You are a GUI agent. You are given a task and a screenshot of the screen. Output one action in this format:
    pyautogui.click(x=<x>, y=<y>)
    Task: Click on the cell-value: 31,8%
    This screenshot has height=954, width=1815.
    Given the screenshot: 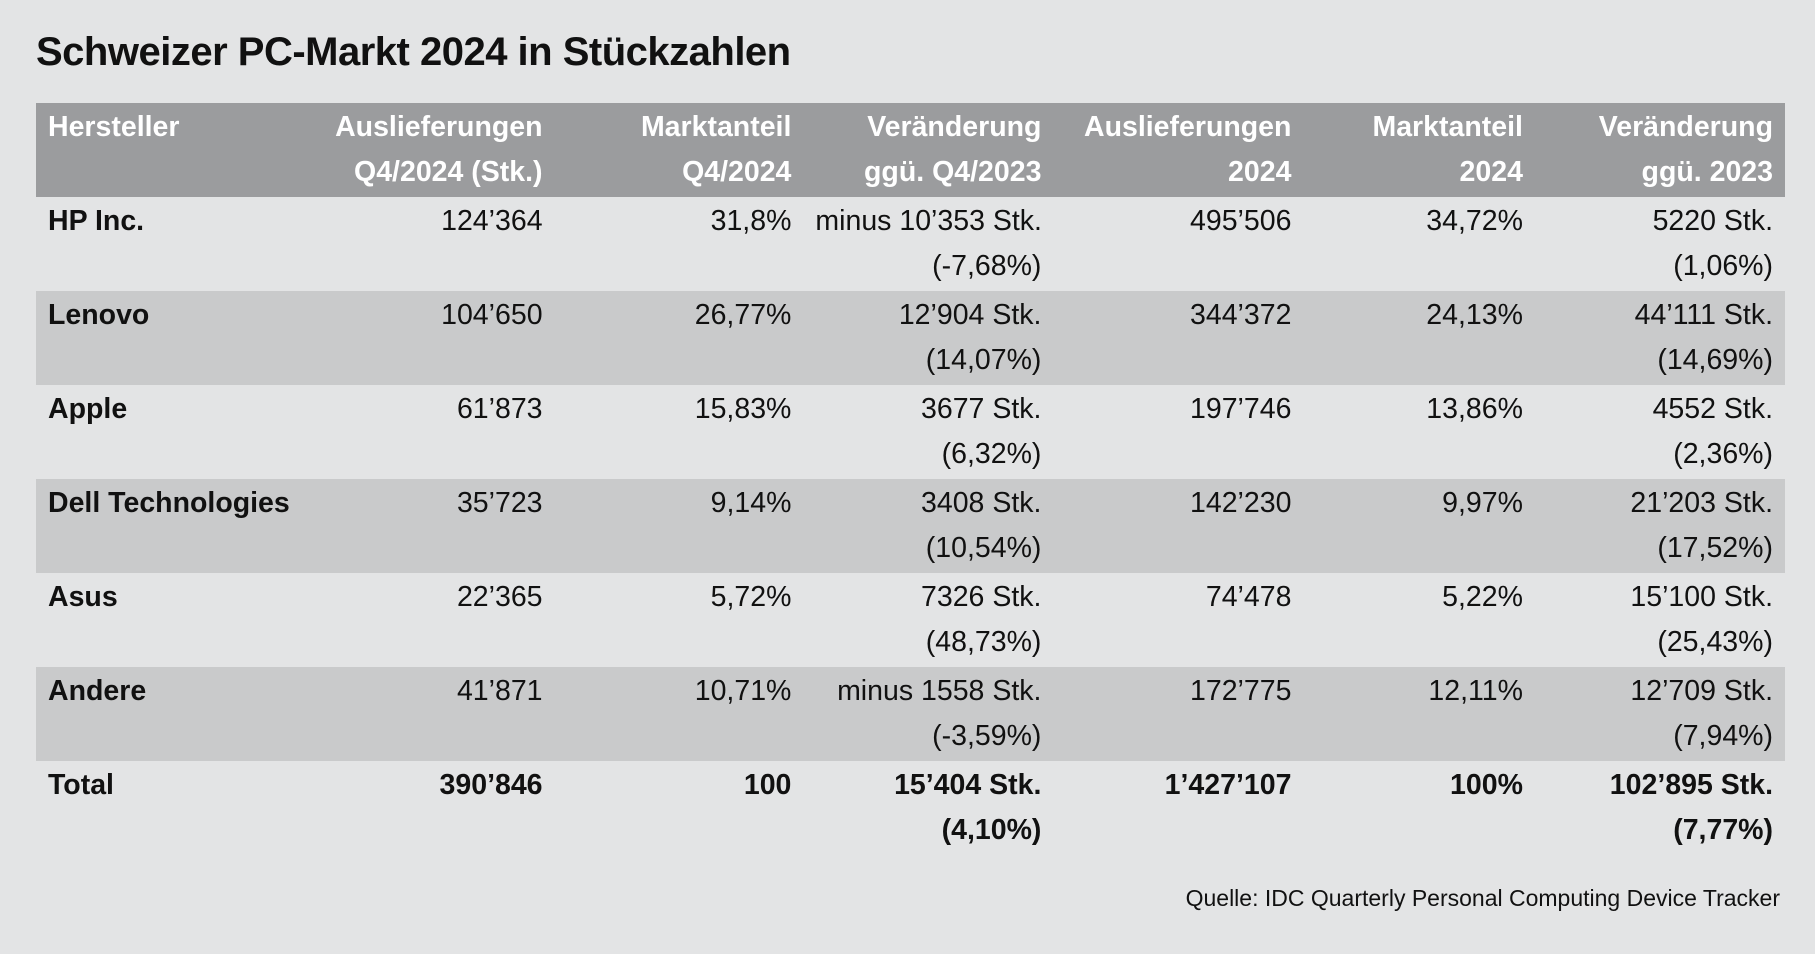 What is the action you would take?
    pyautogui.click(x=751, y=221)
    